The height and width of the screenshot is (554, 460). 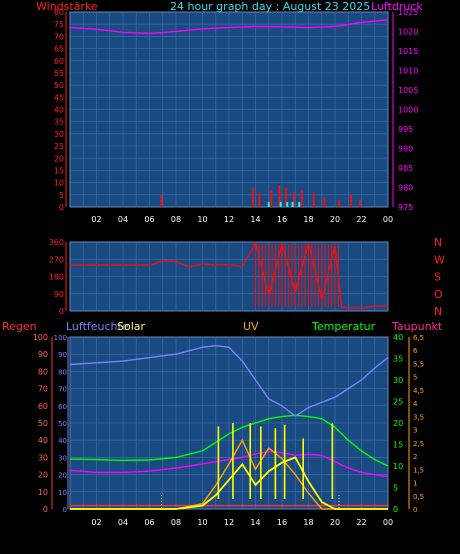 I want to click on panel3-x-tick-label: 08, so click(x=176, y=522).